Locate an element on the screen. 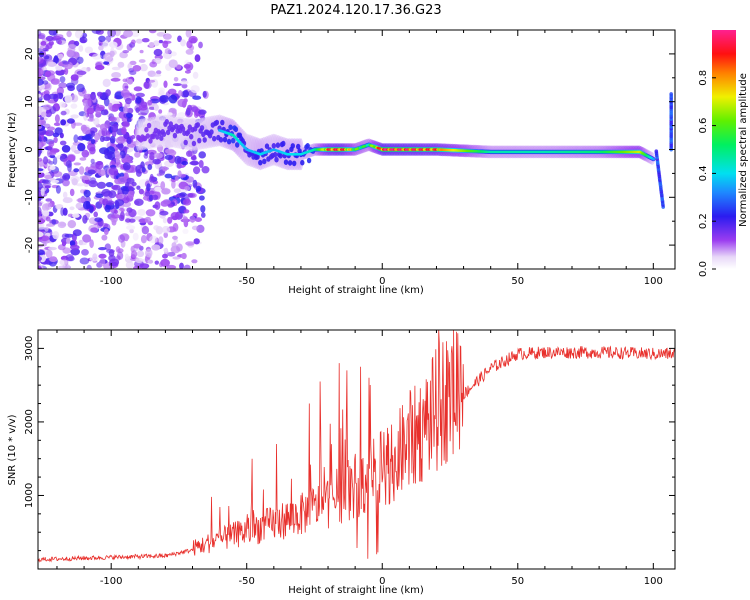 The height and width of the screenshot is (600, 750). y-tick-label: 10 is located at coordinates (29, 101).